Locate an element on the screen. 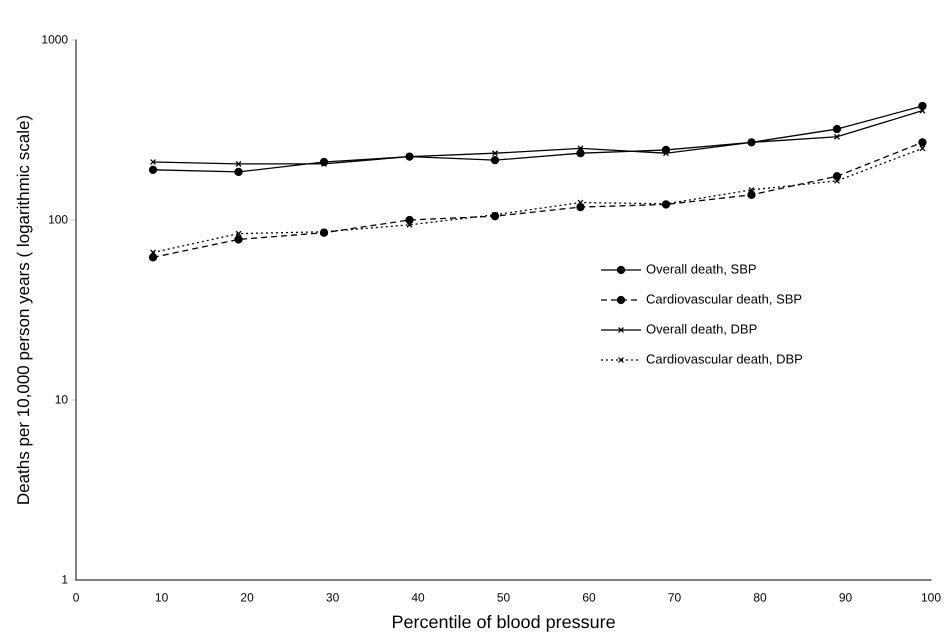 The height and width of the screenshot is (643, 946). x-tick-label: 100 is located at coordinates (931, 597).